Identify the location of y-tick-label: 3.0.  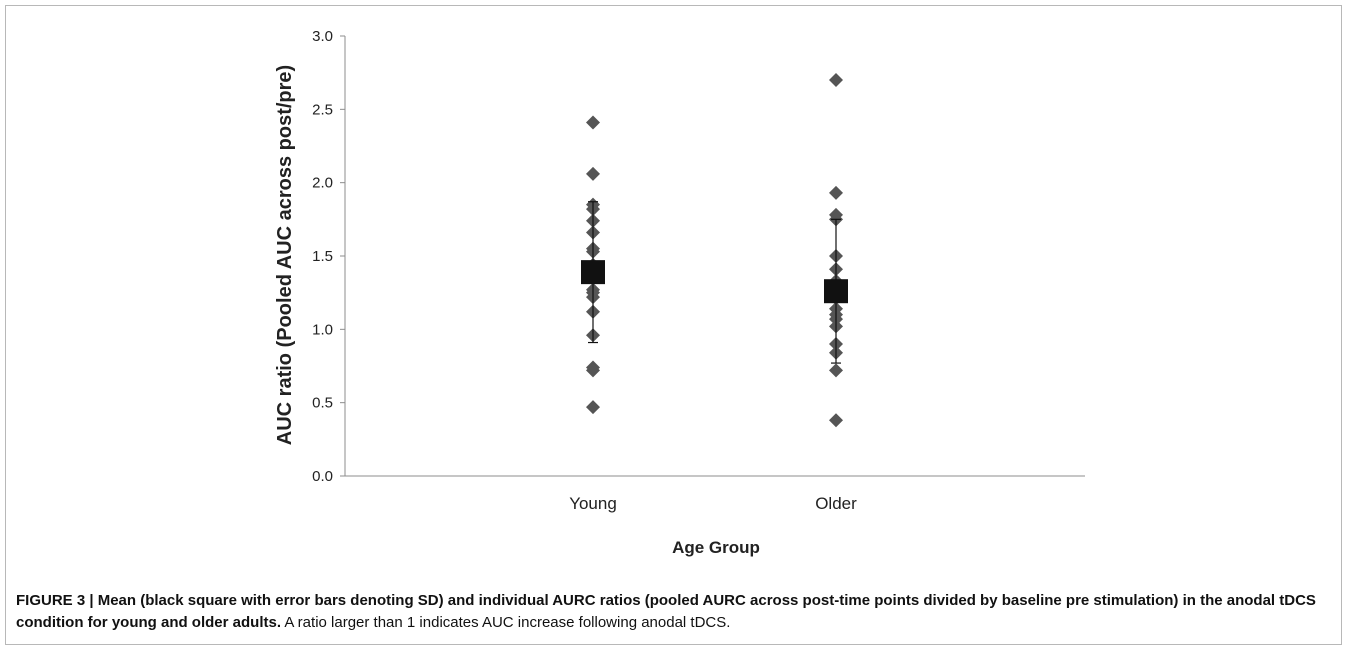
(322, 36).